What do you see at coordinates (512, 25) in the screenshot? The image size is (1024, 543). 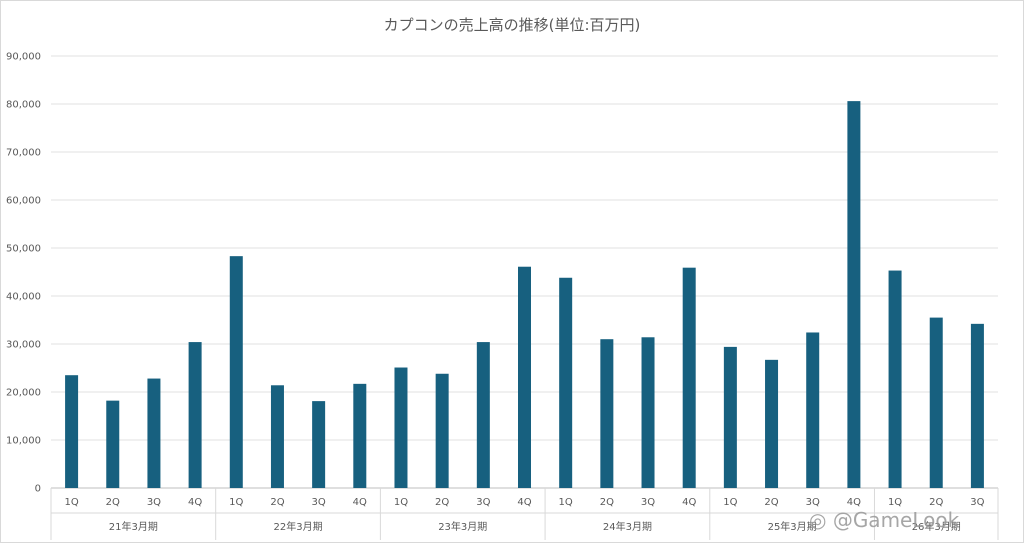 I see `chart-title: カプコンの売上高の推移(単位:百万円)` at bounding box center [512, 25].